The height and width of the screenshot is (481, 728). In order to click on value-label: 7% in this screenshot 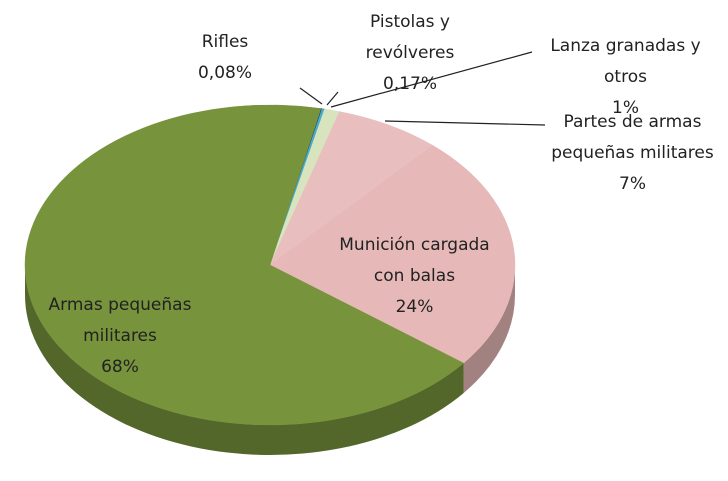, I will do `click(632, 184)`.